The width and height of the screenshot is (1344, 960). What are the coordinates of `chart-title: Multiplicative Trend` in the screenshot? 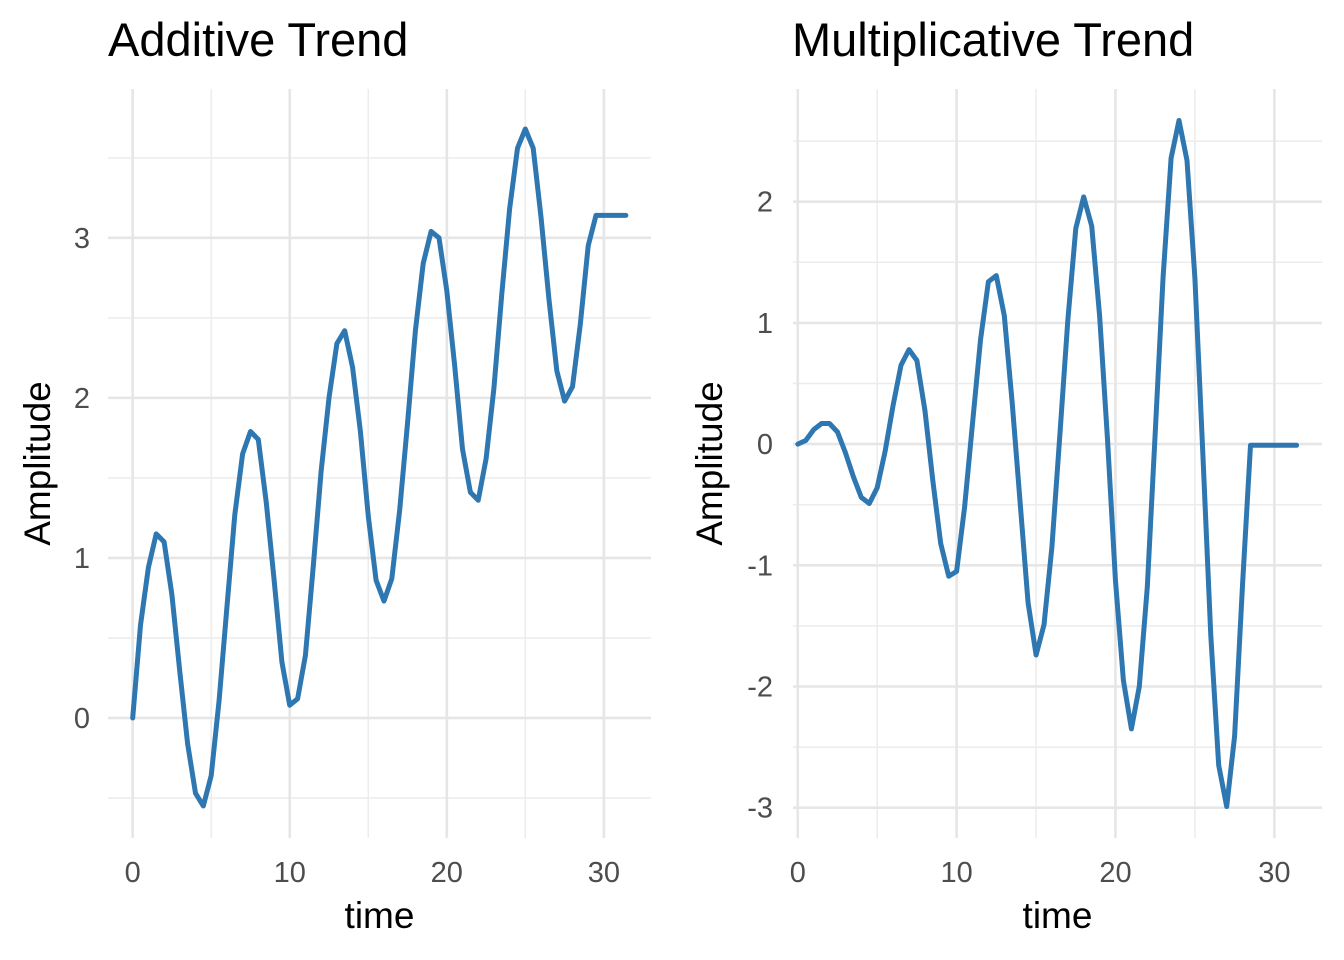 It's located at (993, 39).